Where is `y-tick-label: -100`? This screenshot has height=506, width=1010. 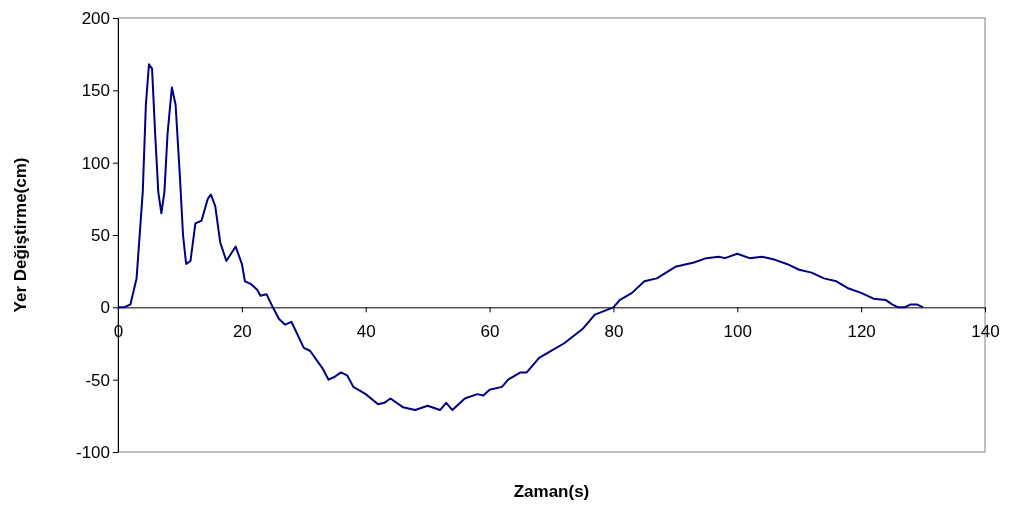 y-tick-label: -100 is located at coordinates (92, 452).